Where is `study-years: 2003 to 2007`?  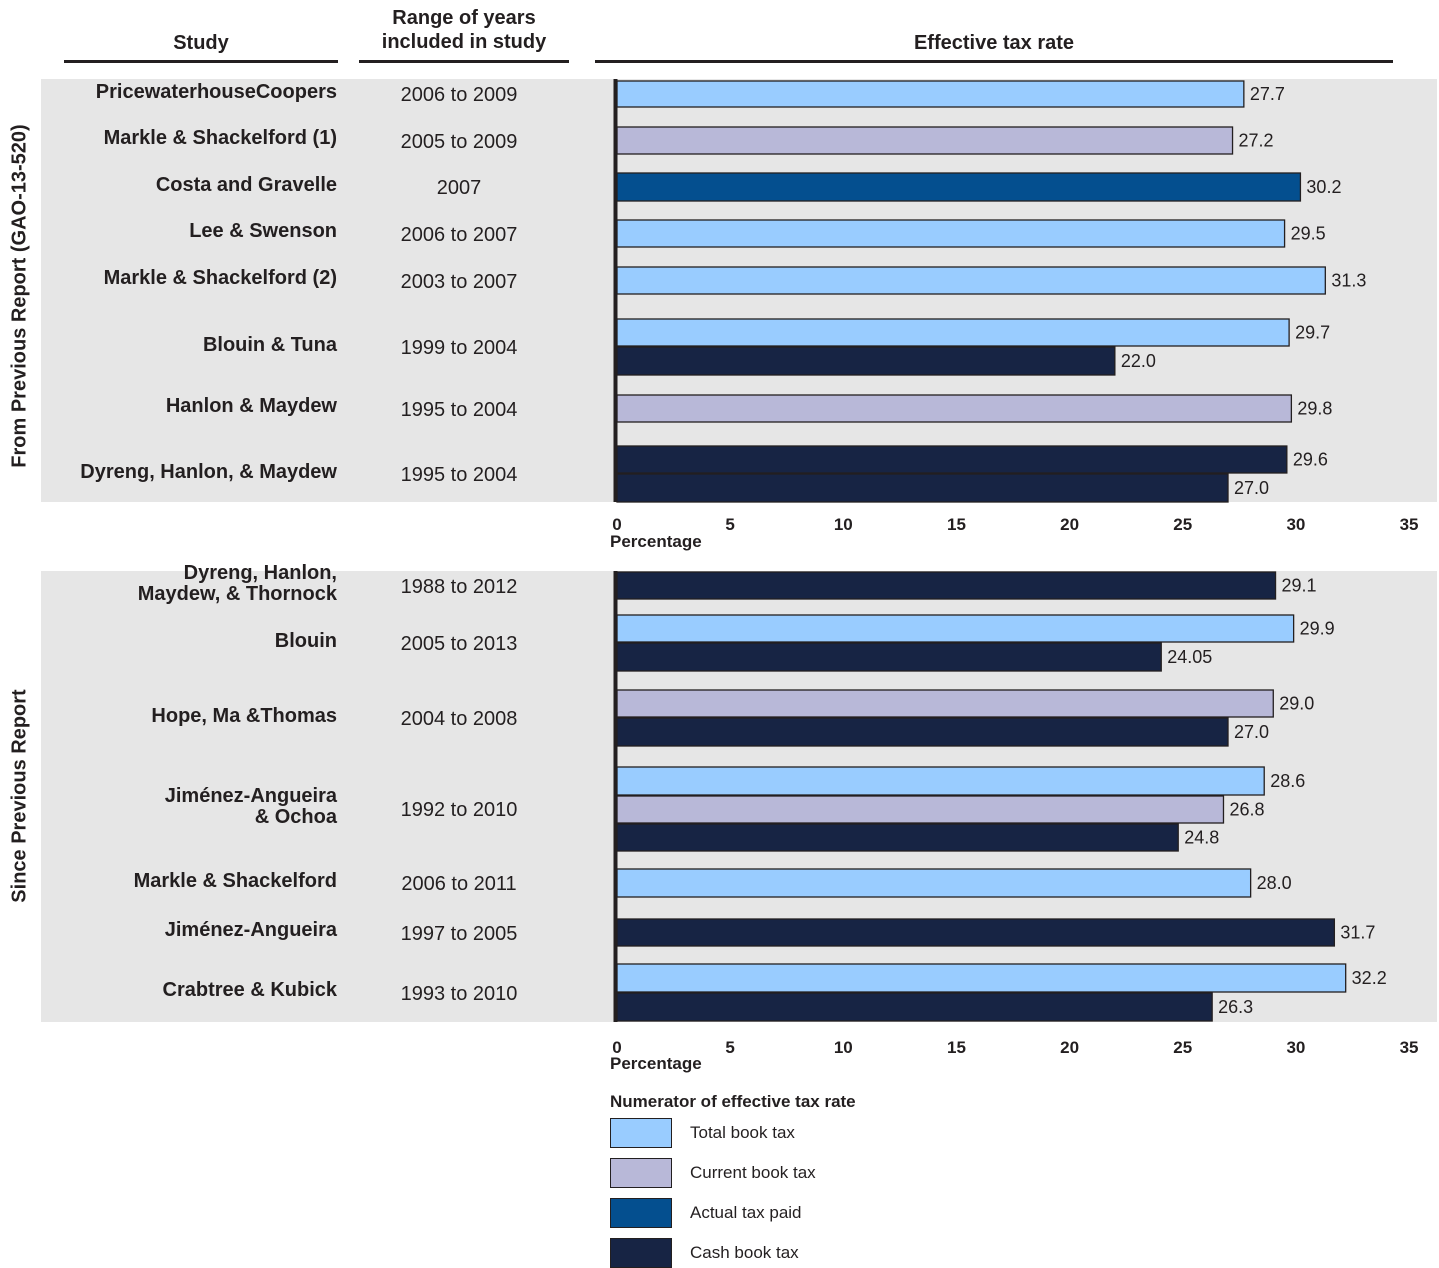 study-years: 2003 to 2007 is located at coordinates (459, 281).